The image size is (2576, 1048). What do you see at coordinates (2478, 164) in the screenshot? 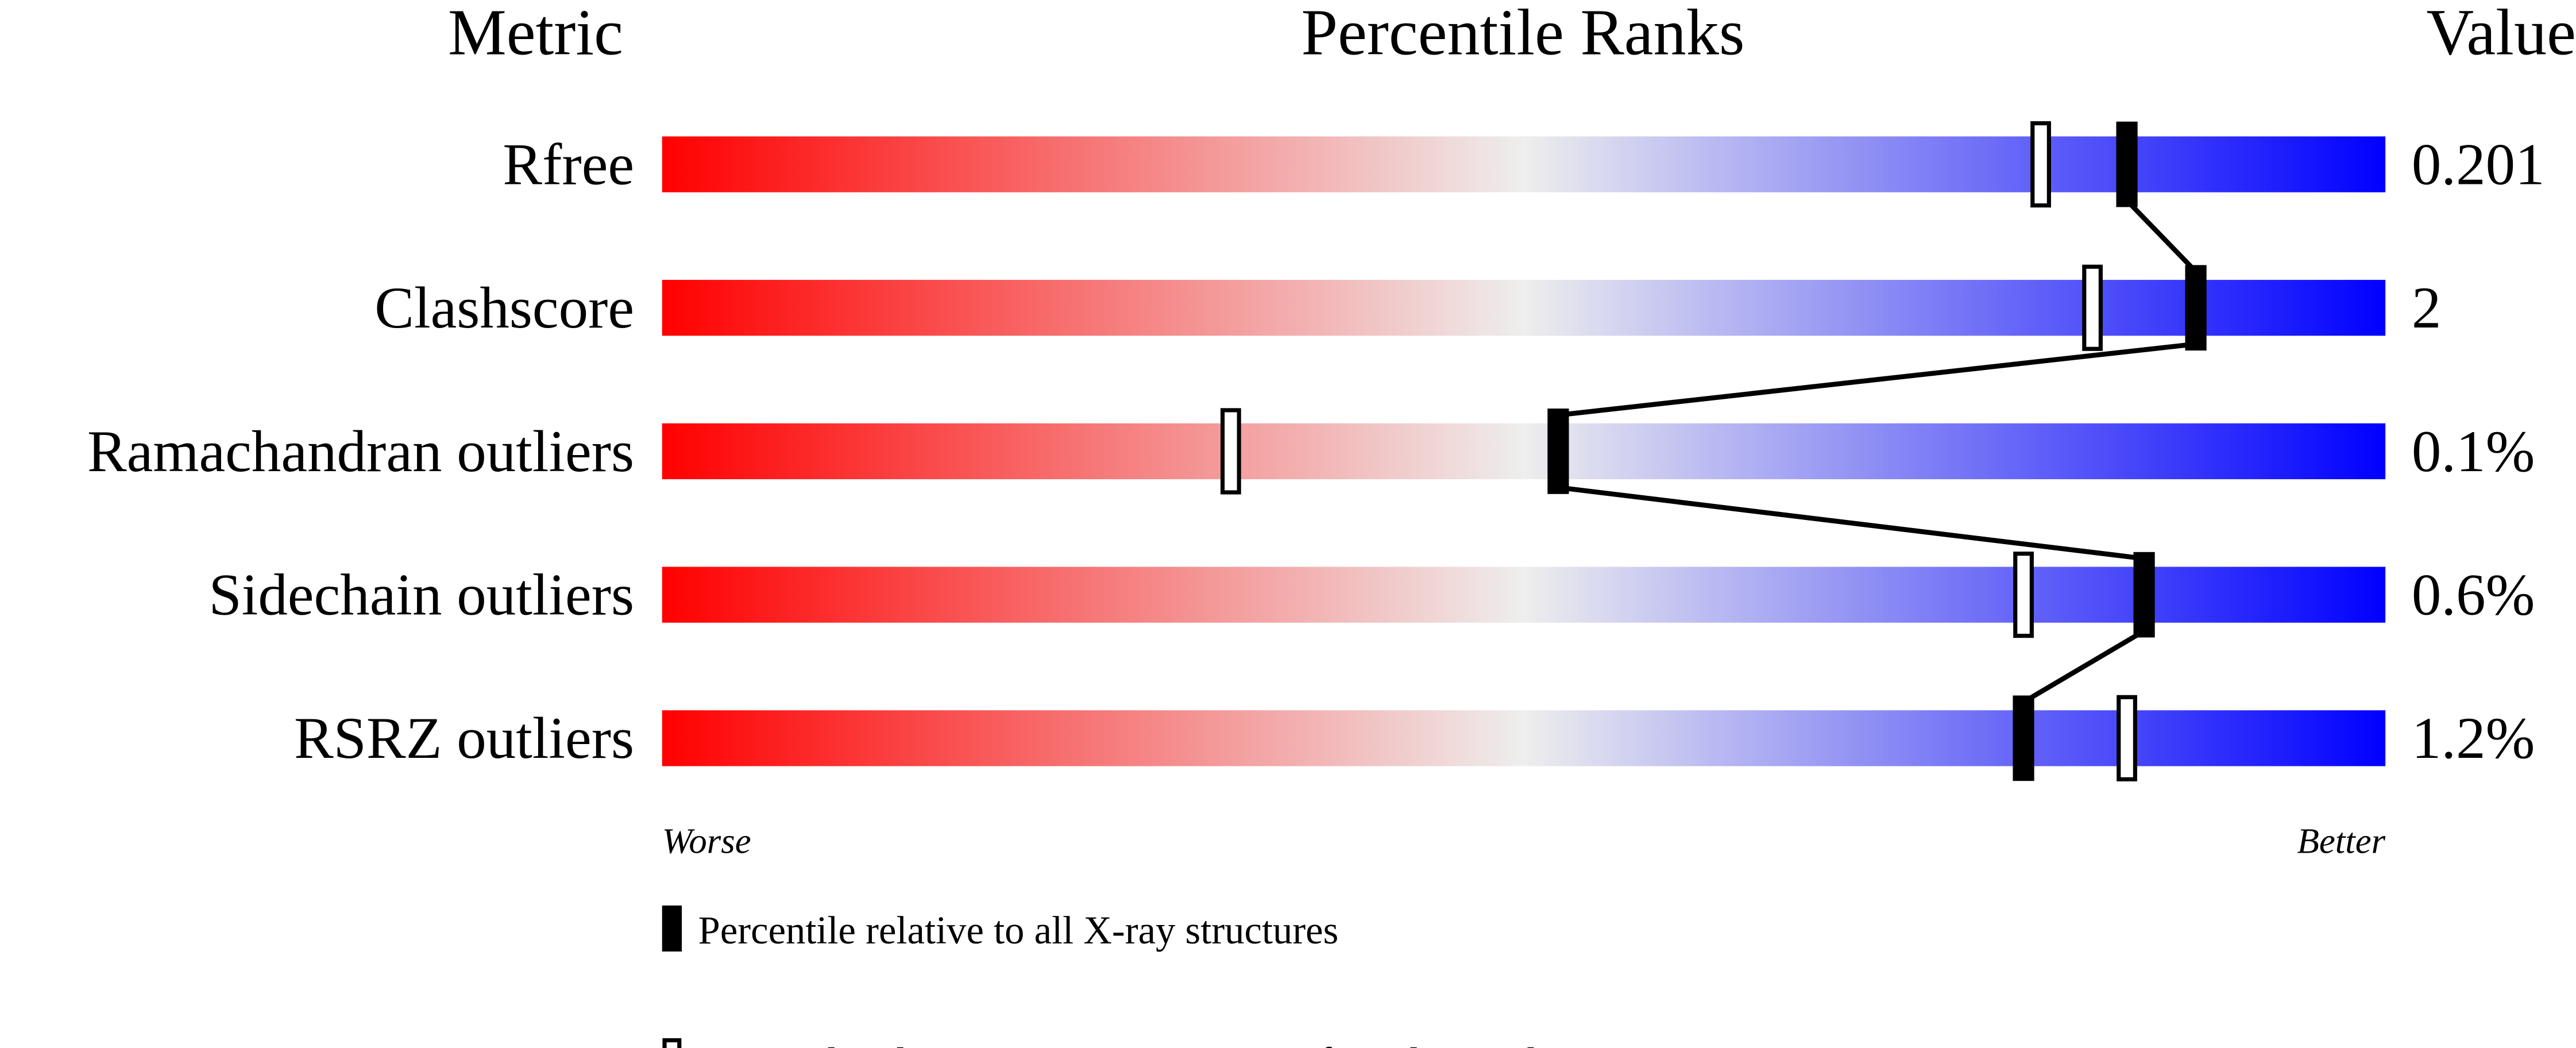
I see `metric-value: 0.201` at bounding box center [2478, 164].